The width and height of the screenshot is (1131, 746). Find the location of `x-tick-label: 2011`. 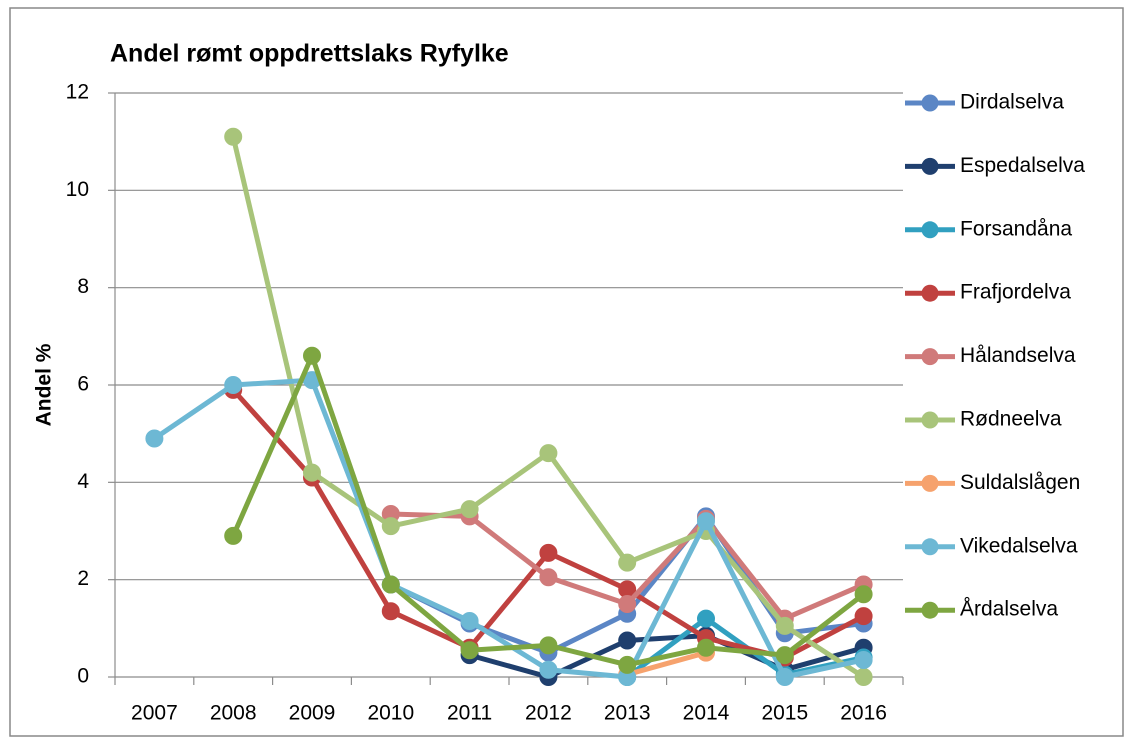

x-tick-label: 2011 is located at coordinates (469, 713).